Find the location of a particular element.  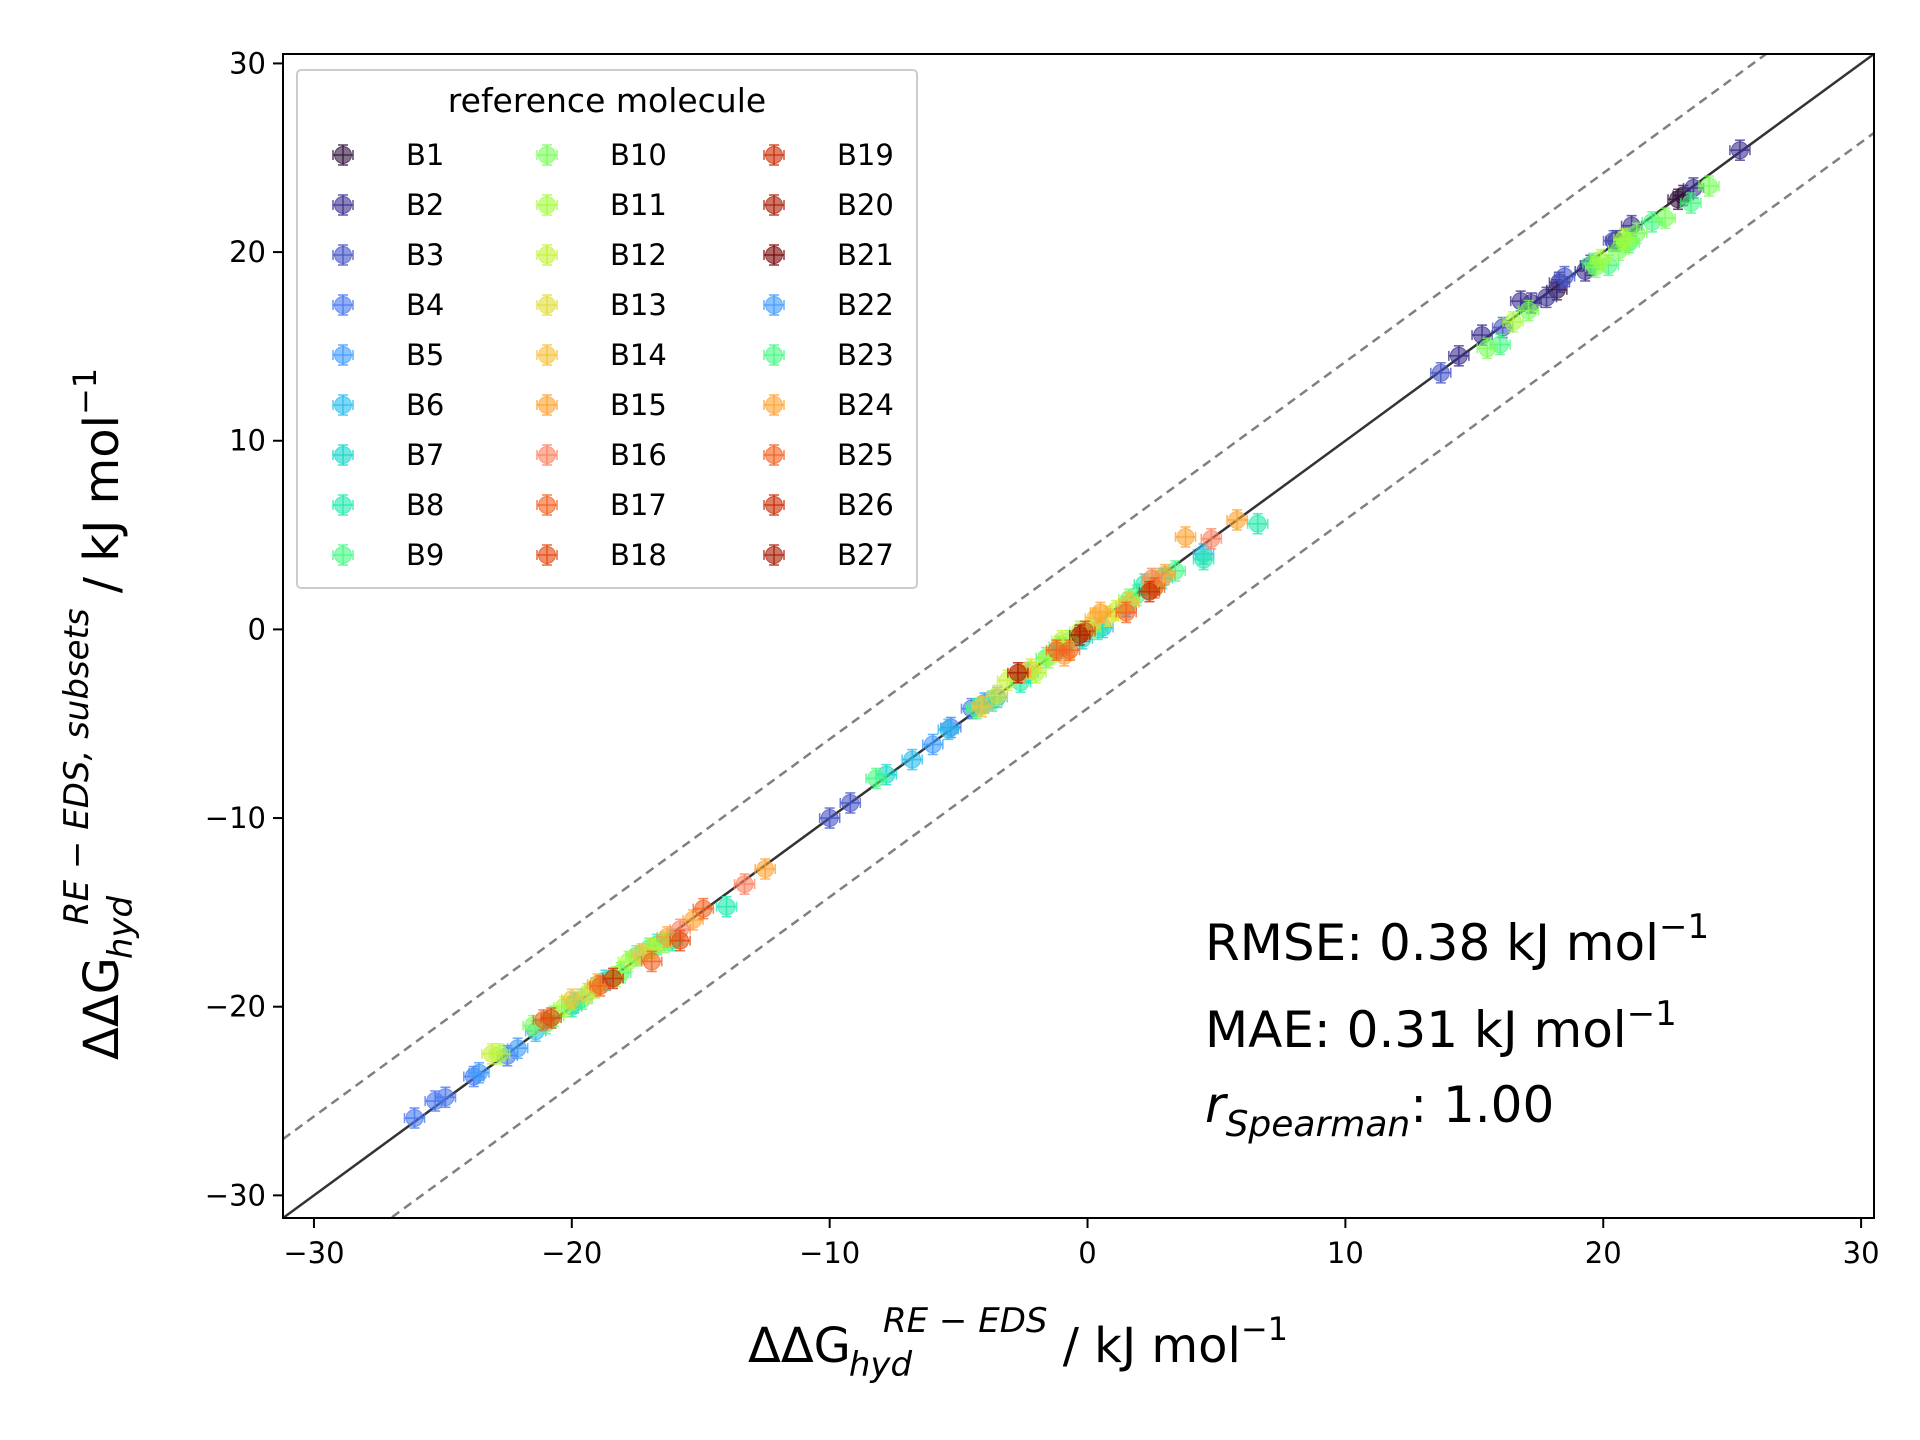

legend-label-b7: B7 is located at coordinates (425, 455).